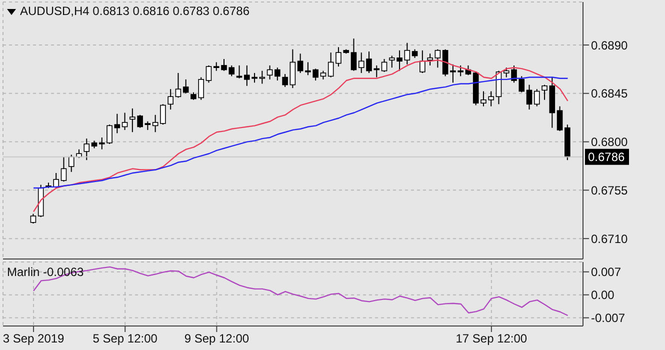 Image resolution: width=665 pixels, height=350 pixels. I want to click on x-tick-label: 17 Sep 12:00, so click(492, 339).